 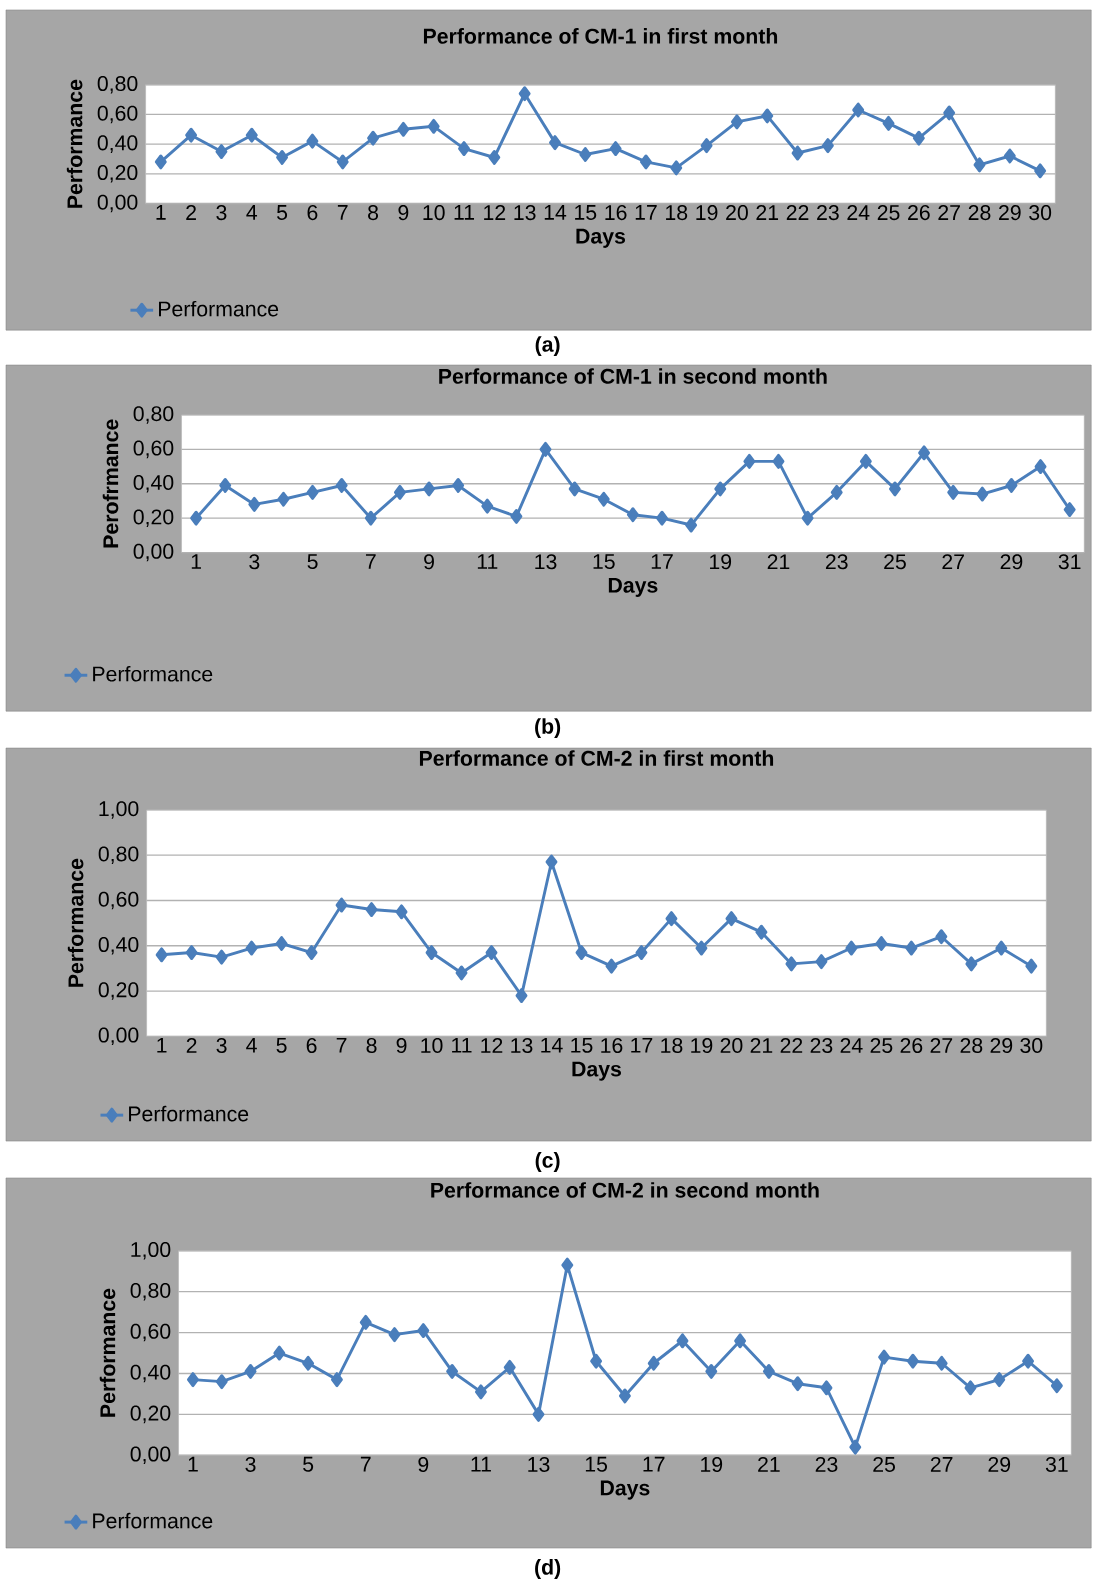 What do you see at coordinates (979, 213) in the screenshot?
I see `x-tick-label: 28` at bounding box center [979, 213].